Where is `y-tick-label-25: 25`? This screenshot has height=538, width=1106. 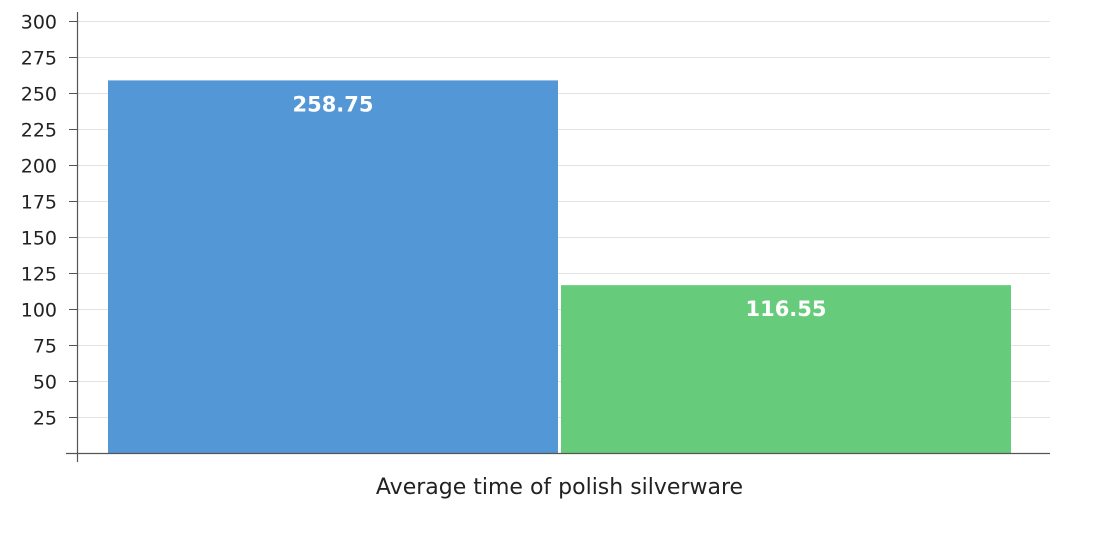
y-tick-label-25: 25 is located at coordinates (45, 419).